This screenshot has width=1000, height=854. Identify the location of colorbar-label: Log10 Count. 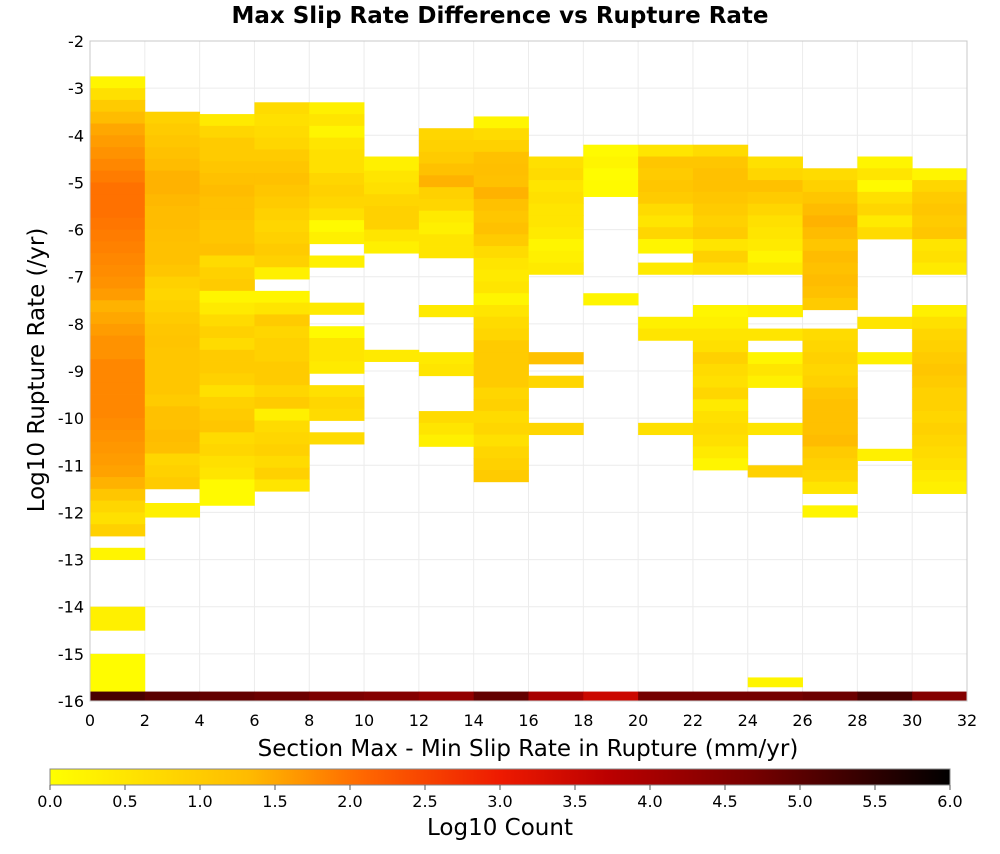
(500, 828).